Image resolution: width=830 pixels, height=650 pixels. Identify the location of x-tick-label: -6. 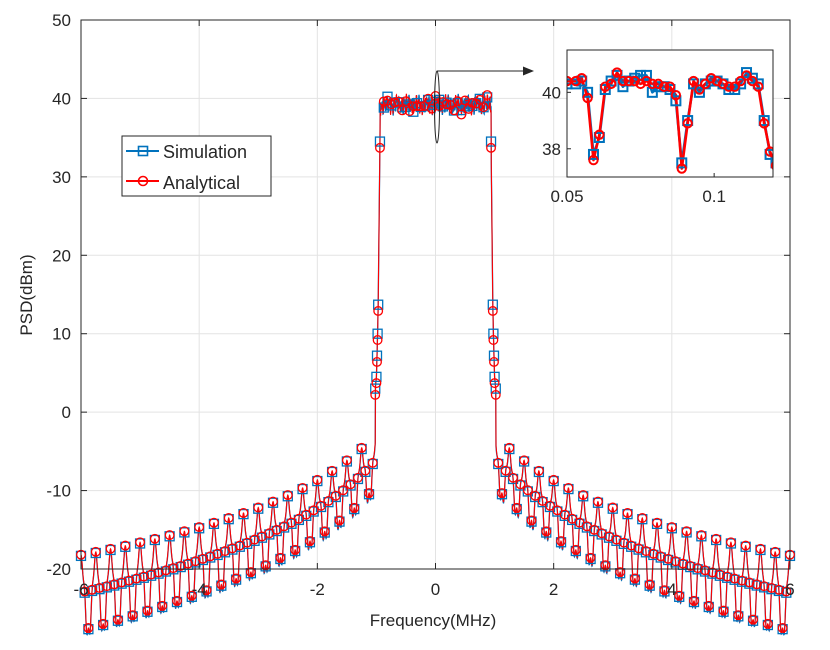
(80, 589).